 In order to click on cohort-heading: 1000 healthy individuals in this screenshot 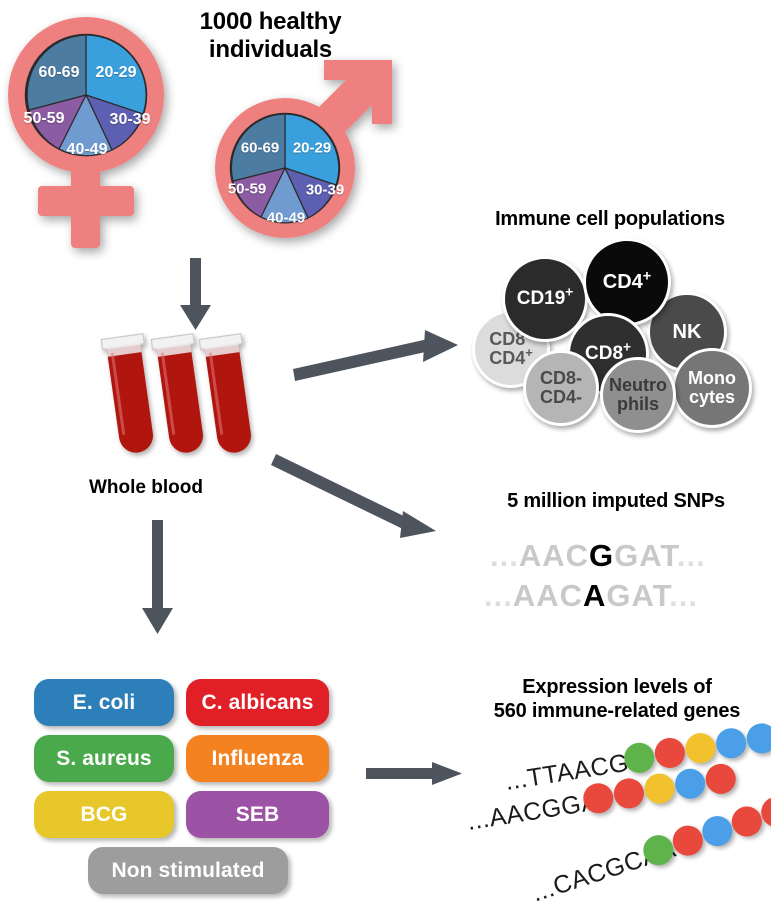, I will do `click(270, 36)`.